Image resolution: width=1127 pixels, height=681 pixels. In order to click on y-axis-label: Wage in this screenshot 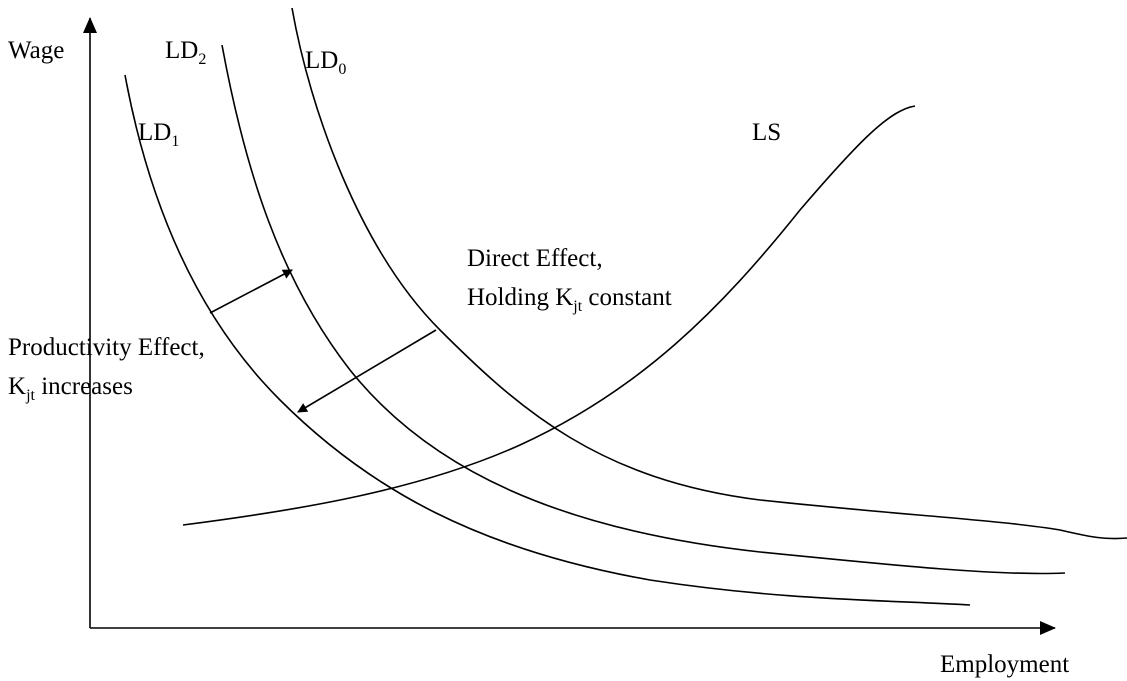, I will do `click(36, 50)`.